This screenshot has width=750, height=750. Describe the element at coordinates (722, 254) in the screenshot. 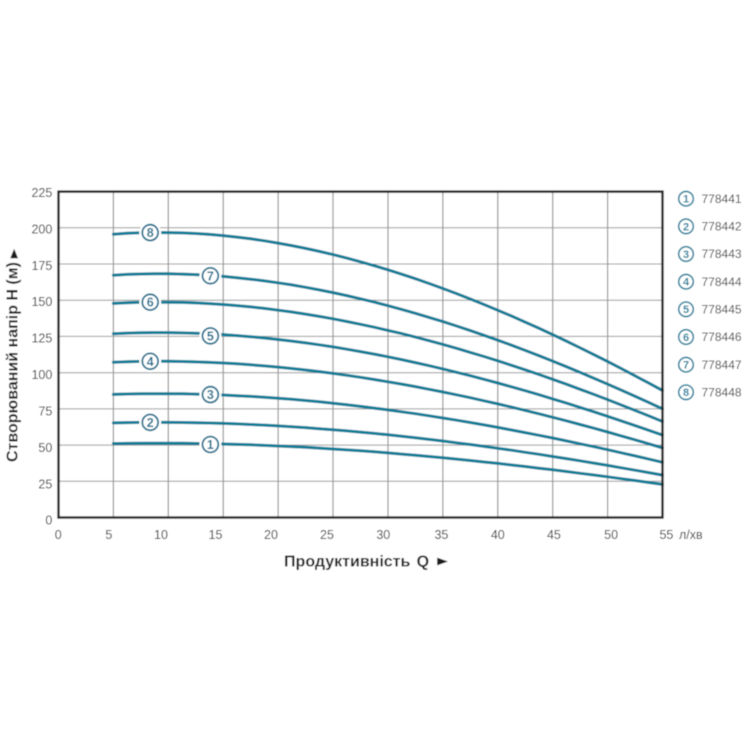

I see `svg-text: 778443` at that location.